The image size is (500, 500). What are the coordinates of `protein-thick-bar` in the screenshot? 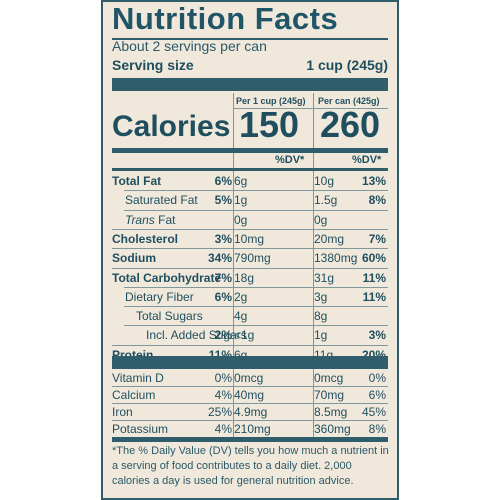 It's located at (250, 362).